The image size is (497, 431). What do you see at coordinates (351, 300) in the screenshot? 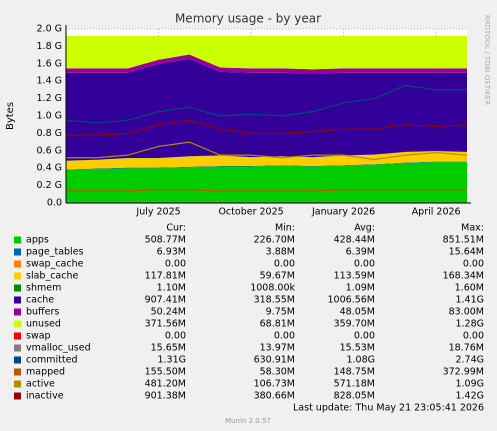
I see `legend-value: 1006.56M` at bounding box center [351, 300].